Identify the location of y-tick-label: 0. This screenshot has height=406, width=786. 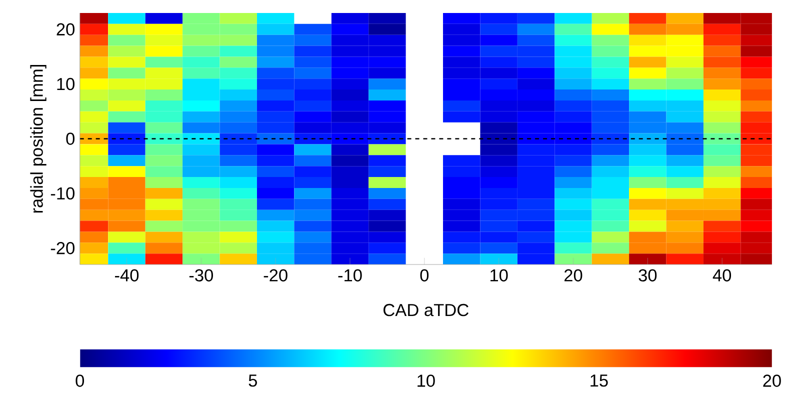
(70, 138).